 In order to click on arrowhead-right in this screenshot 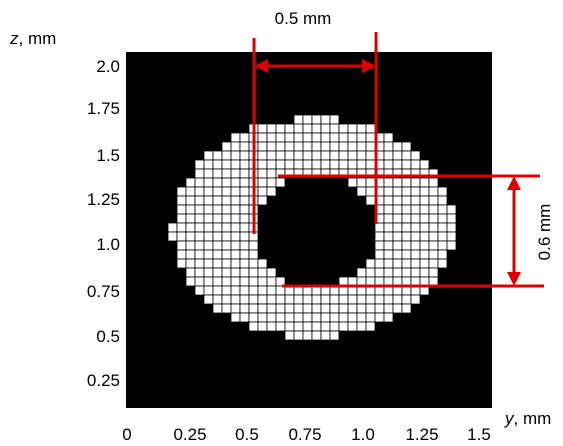, I will do `click(369, 66)`.